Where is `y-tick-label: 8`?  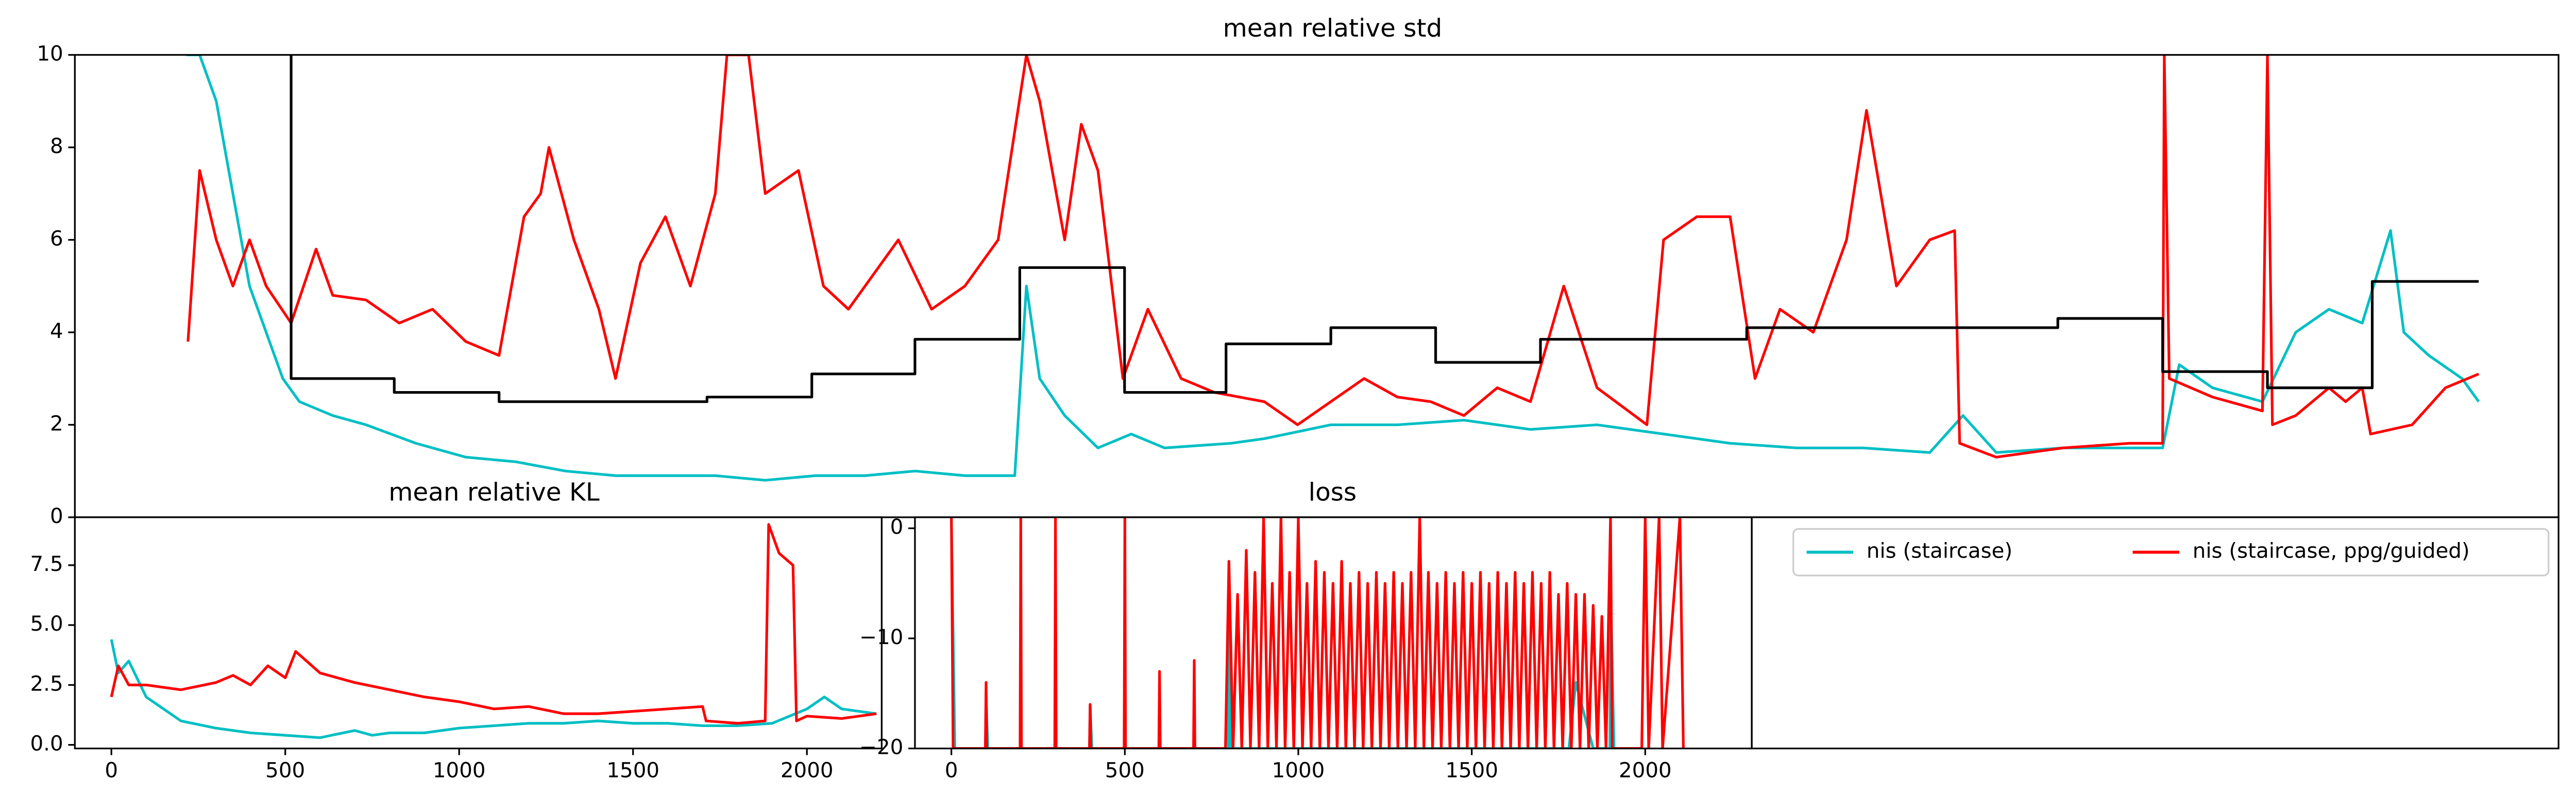
y-tick-label: 8 is located at coordinates (56, 146).